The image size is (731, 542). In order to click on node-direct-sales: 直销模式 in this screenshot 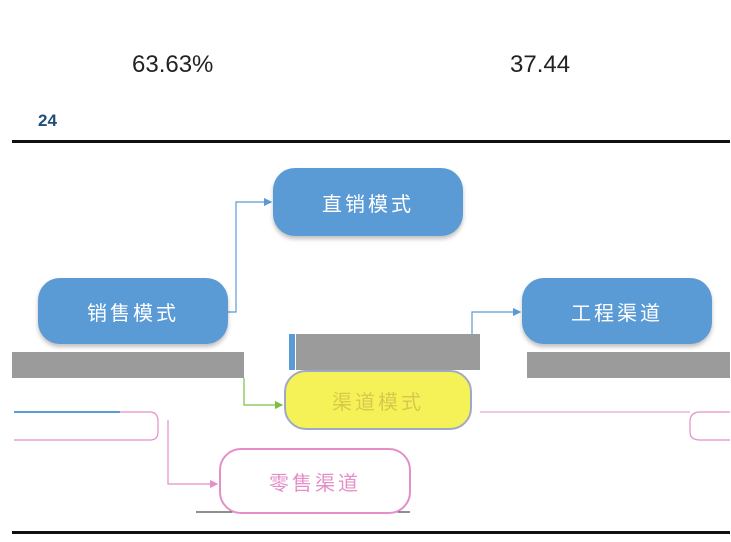, I will do `click(368, 202)`.